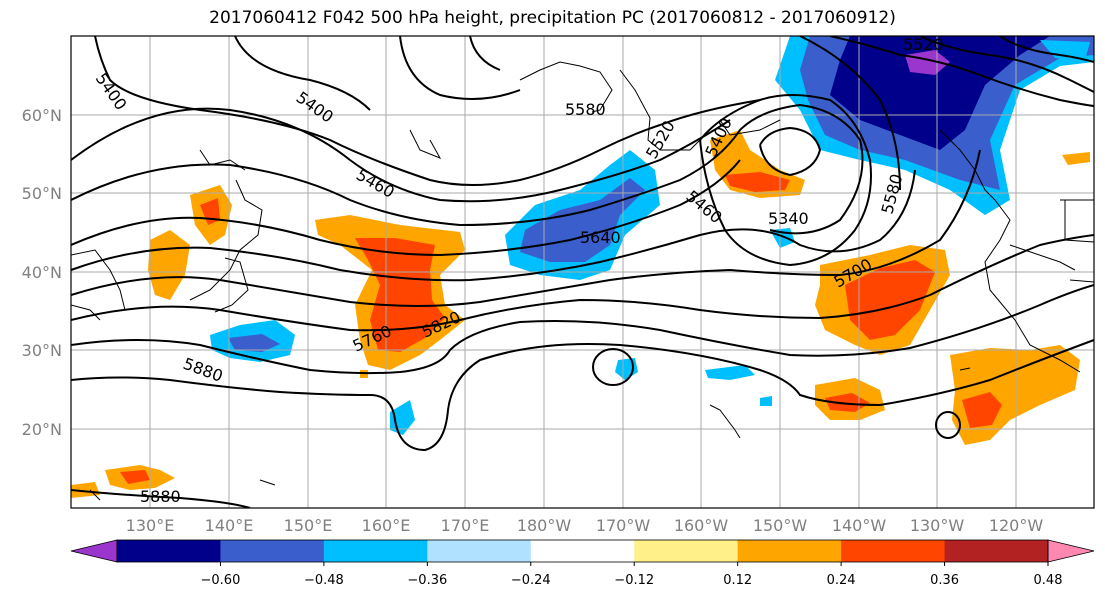  I want to click on contour-label: 5340, so click(788, 218).